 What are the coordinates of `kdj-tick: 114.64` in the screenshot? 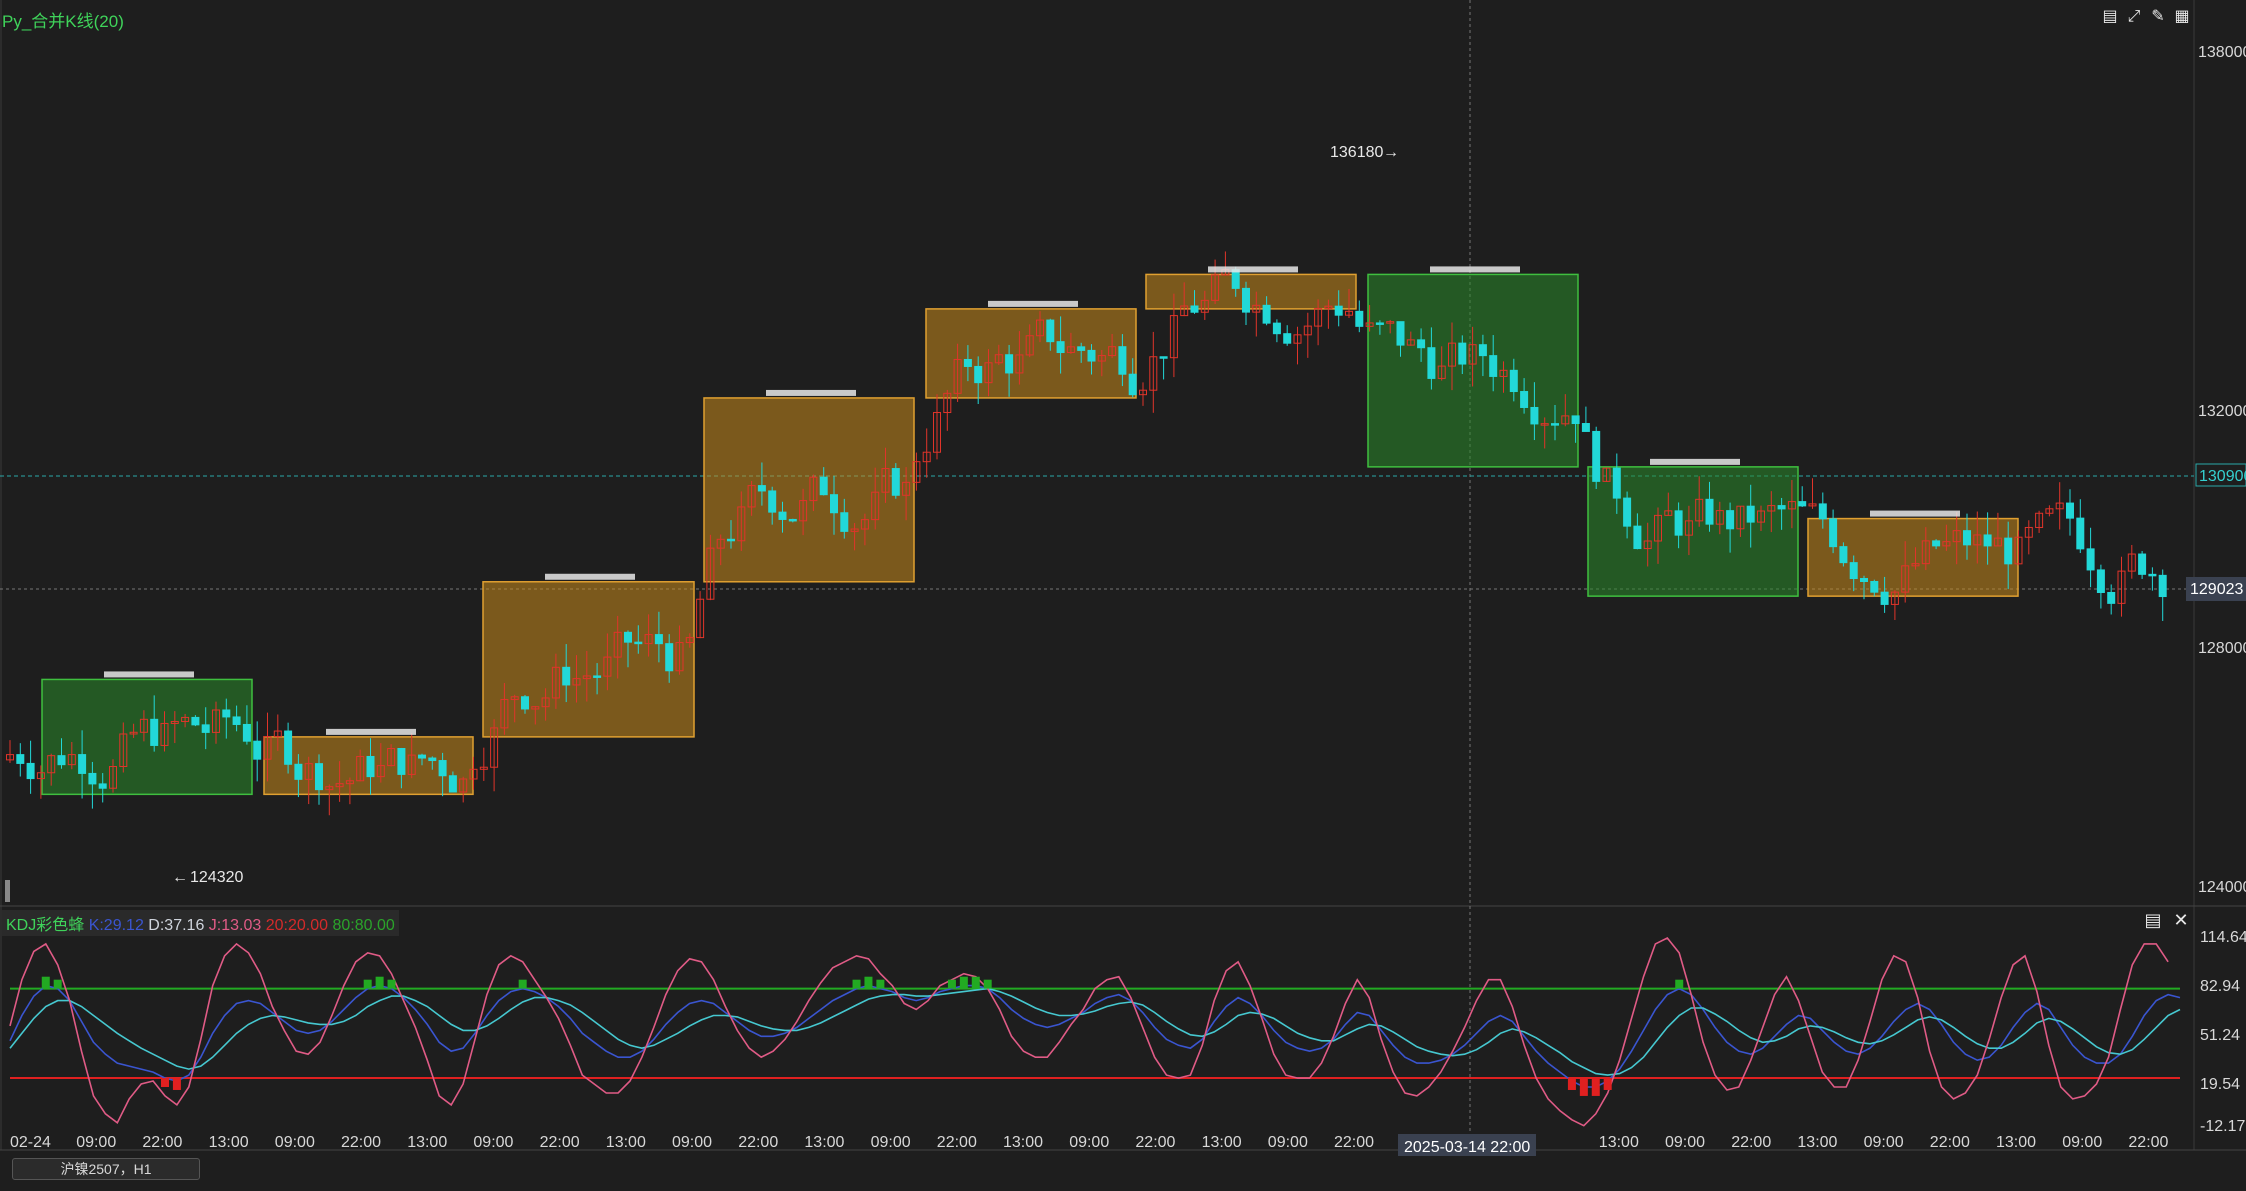 It's located at (2223, 937).